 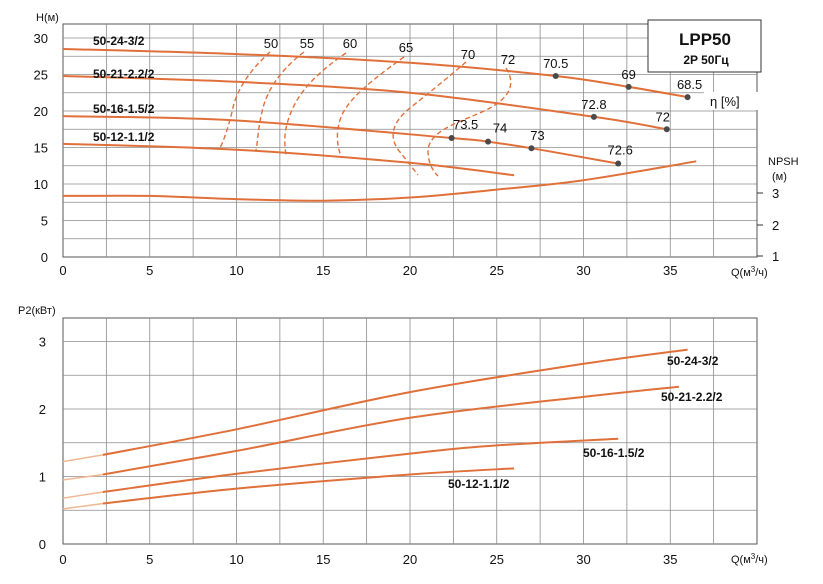 I want to click on head-y-tick-label: 10, so click(x=41, y=184).